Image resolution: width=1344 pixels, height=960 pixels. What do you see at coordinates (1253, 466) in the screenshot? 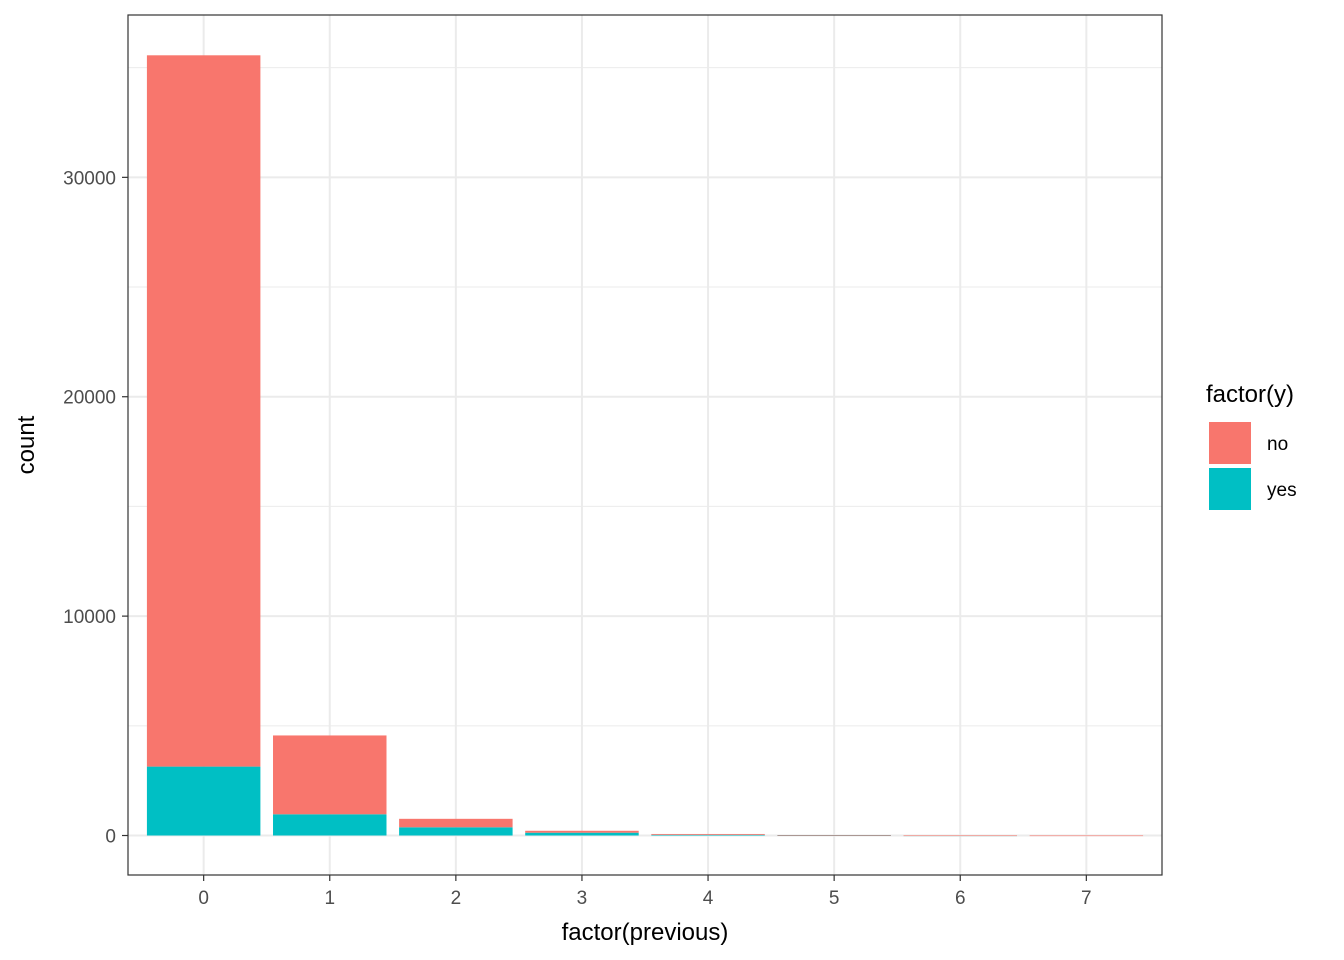
I see `legend-entries: no yes` at bounding box center [1253, 466].